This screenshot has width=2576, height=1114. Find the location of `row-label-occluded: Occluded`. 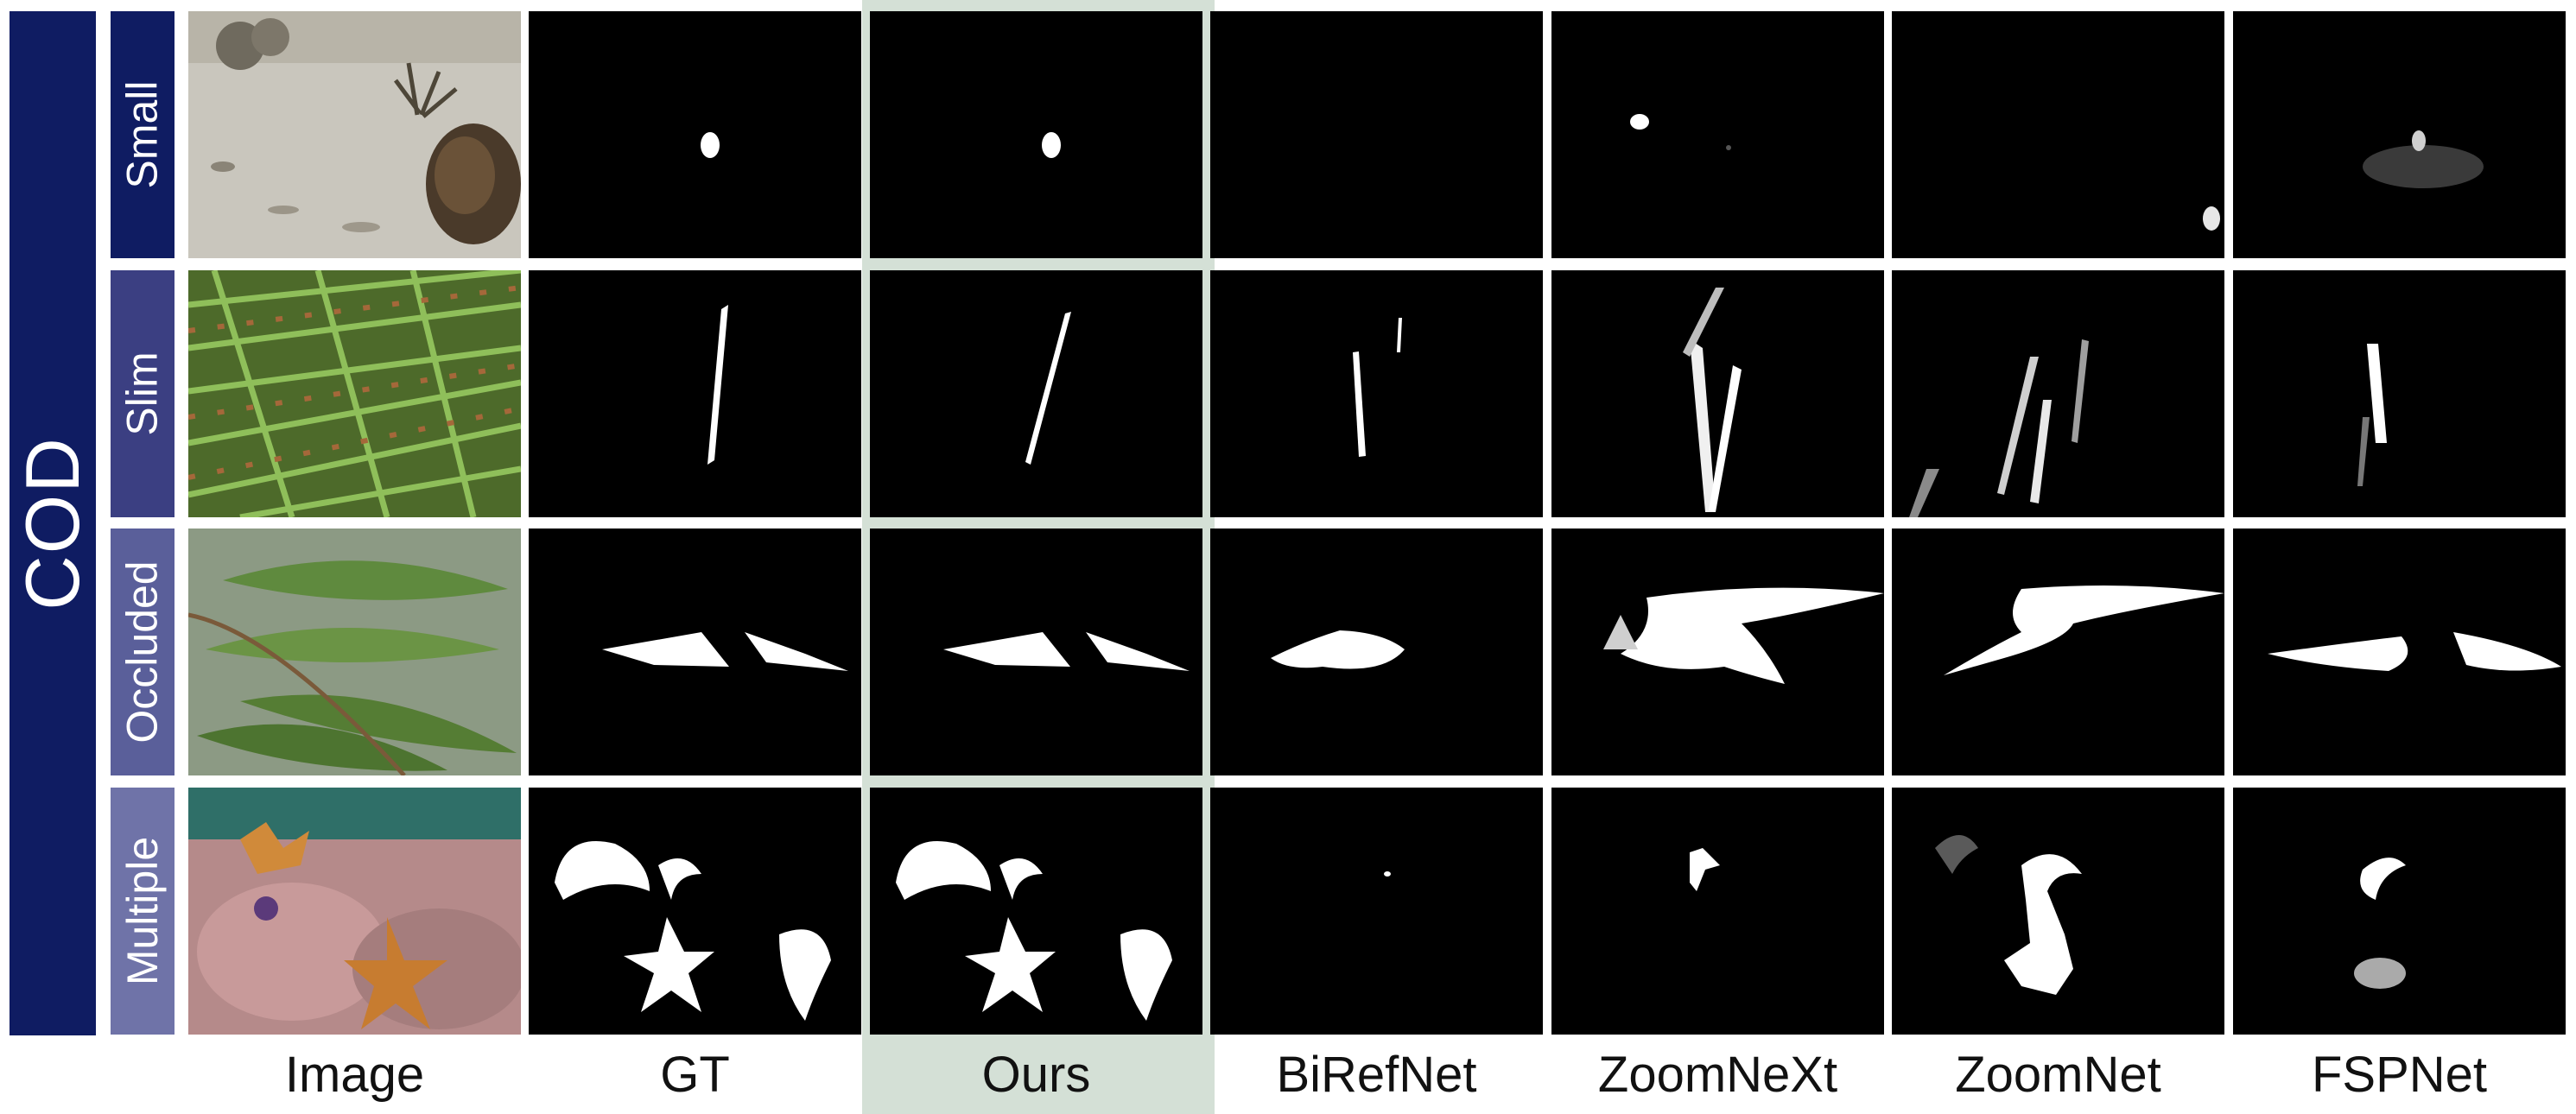

row-label-occluded: Occluded is located at coordinates (142, 652).